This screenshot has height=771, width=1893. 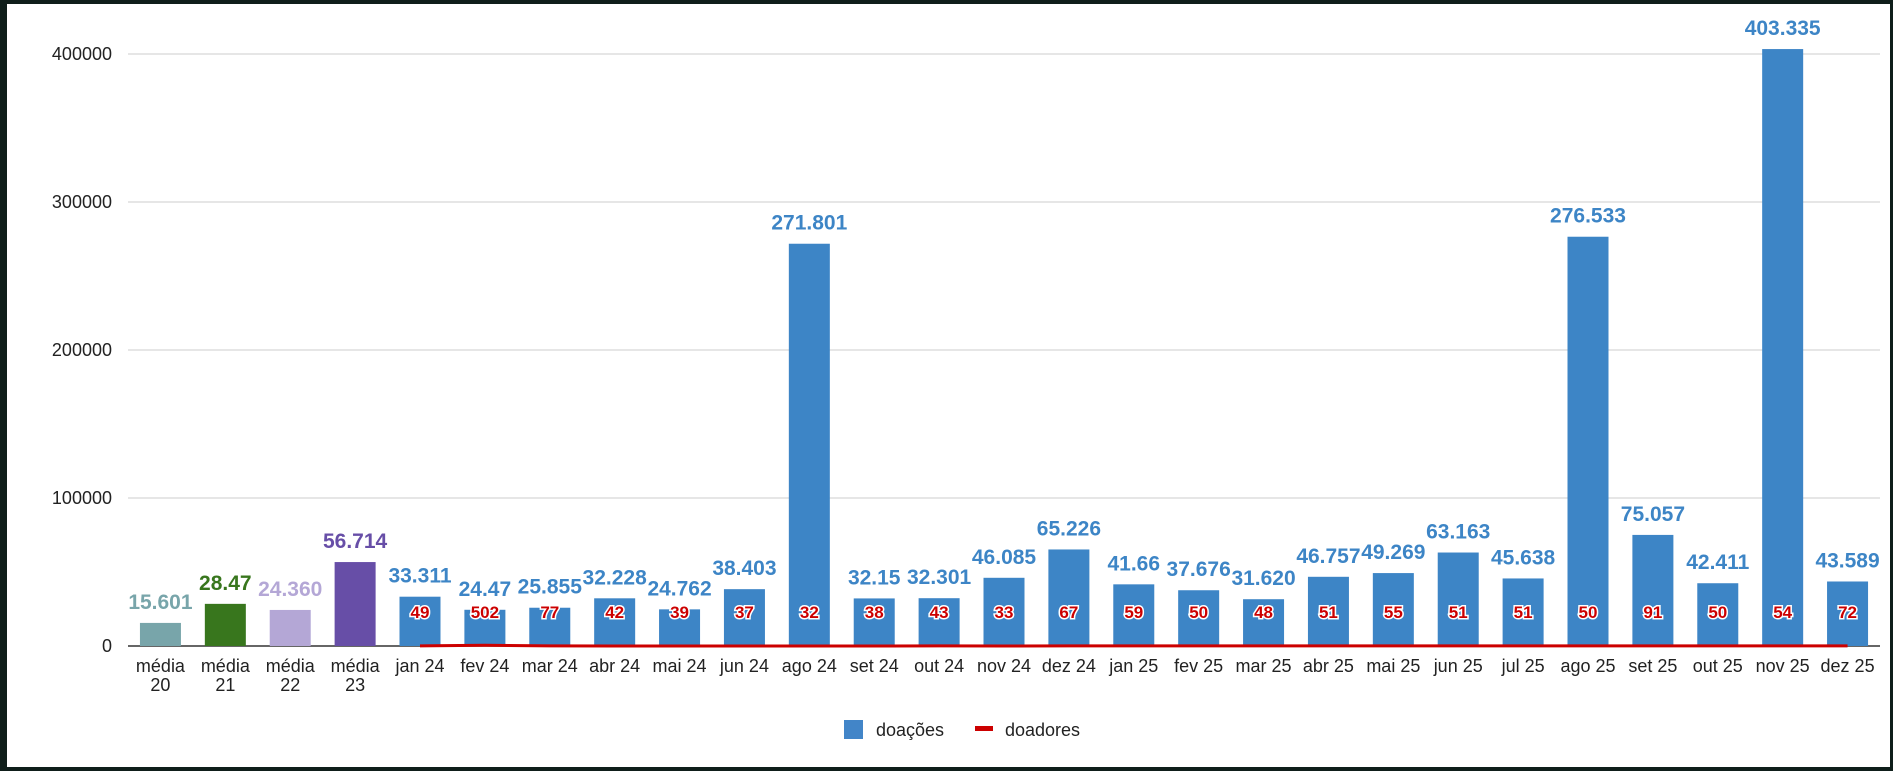 I want to click on donor-value-label: 67, so click(x=1068, y=612).